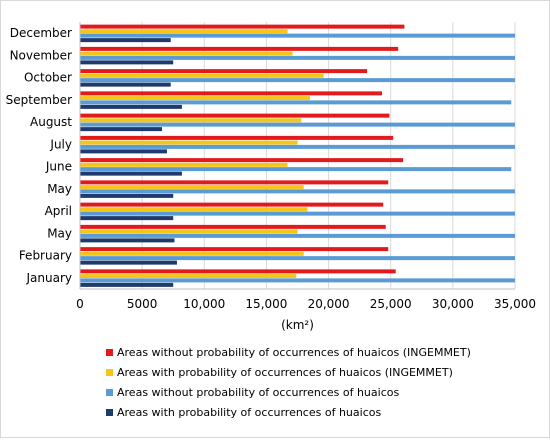 This screenshot has width=550, height=442. Describe the element at coordinates (41, 55) in the screenshot. I see `category-label: November` at that location.